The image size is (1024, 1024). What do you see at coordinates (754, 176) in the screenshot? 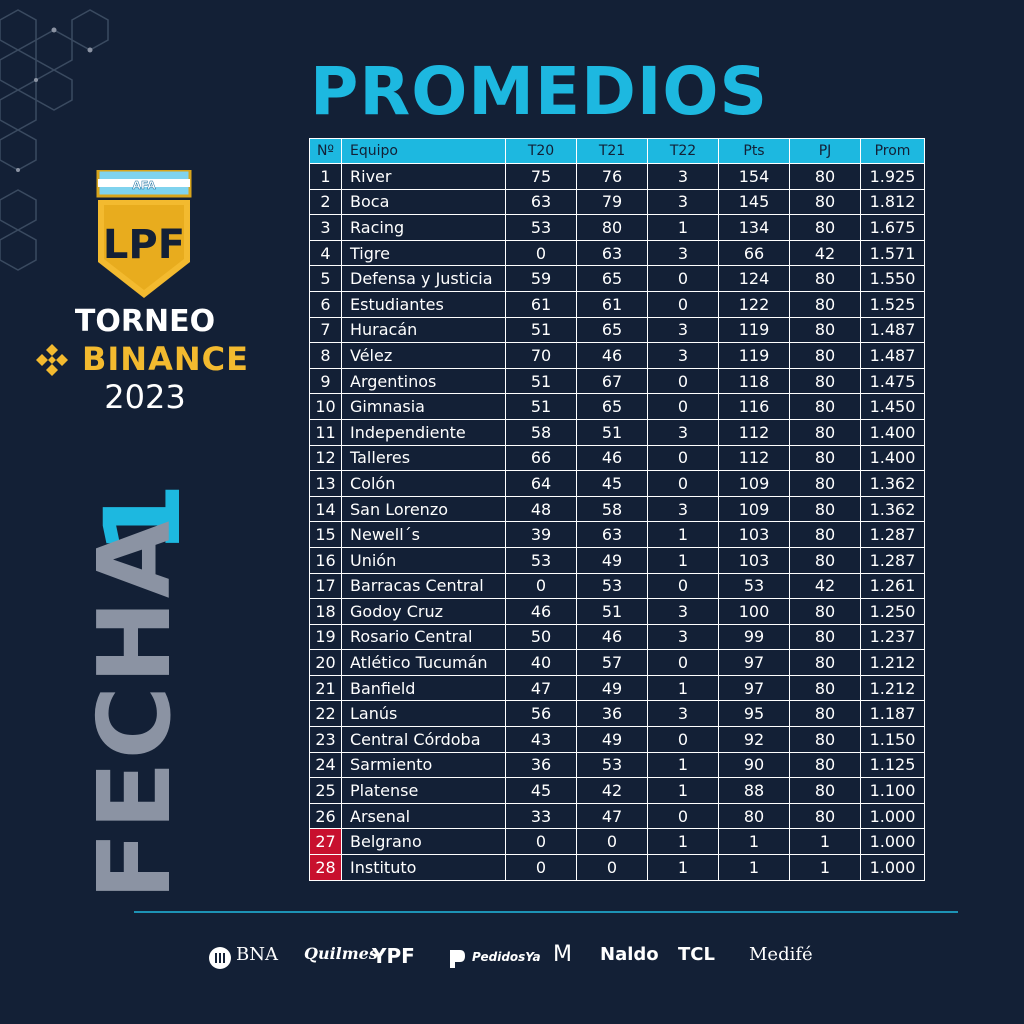
I see `row-points: 154` at bounding box center [754, 176].